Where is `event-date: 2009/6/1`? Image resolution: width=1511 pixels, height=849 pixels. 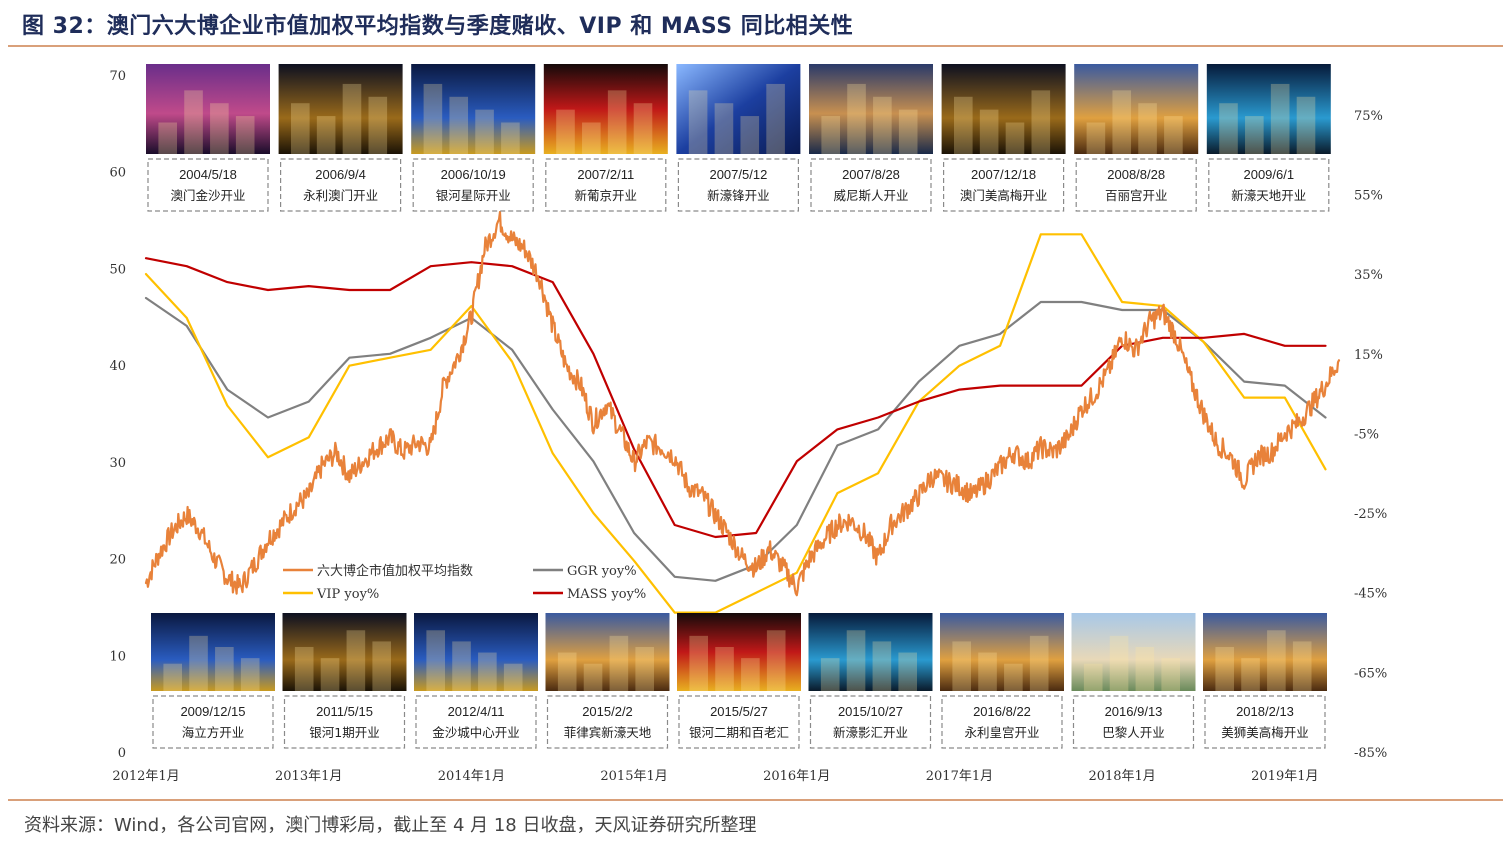 event-date: 2009/6/1 is located at coordinates (1268, 174).